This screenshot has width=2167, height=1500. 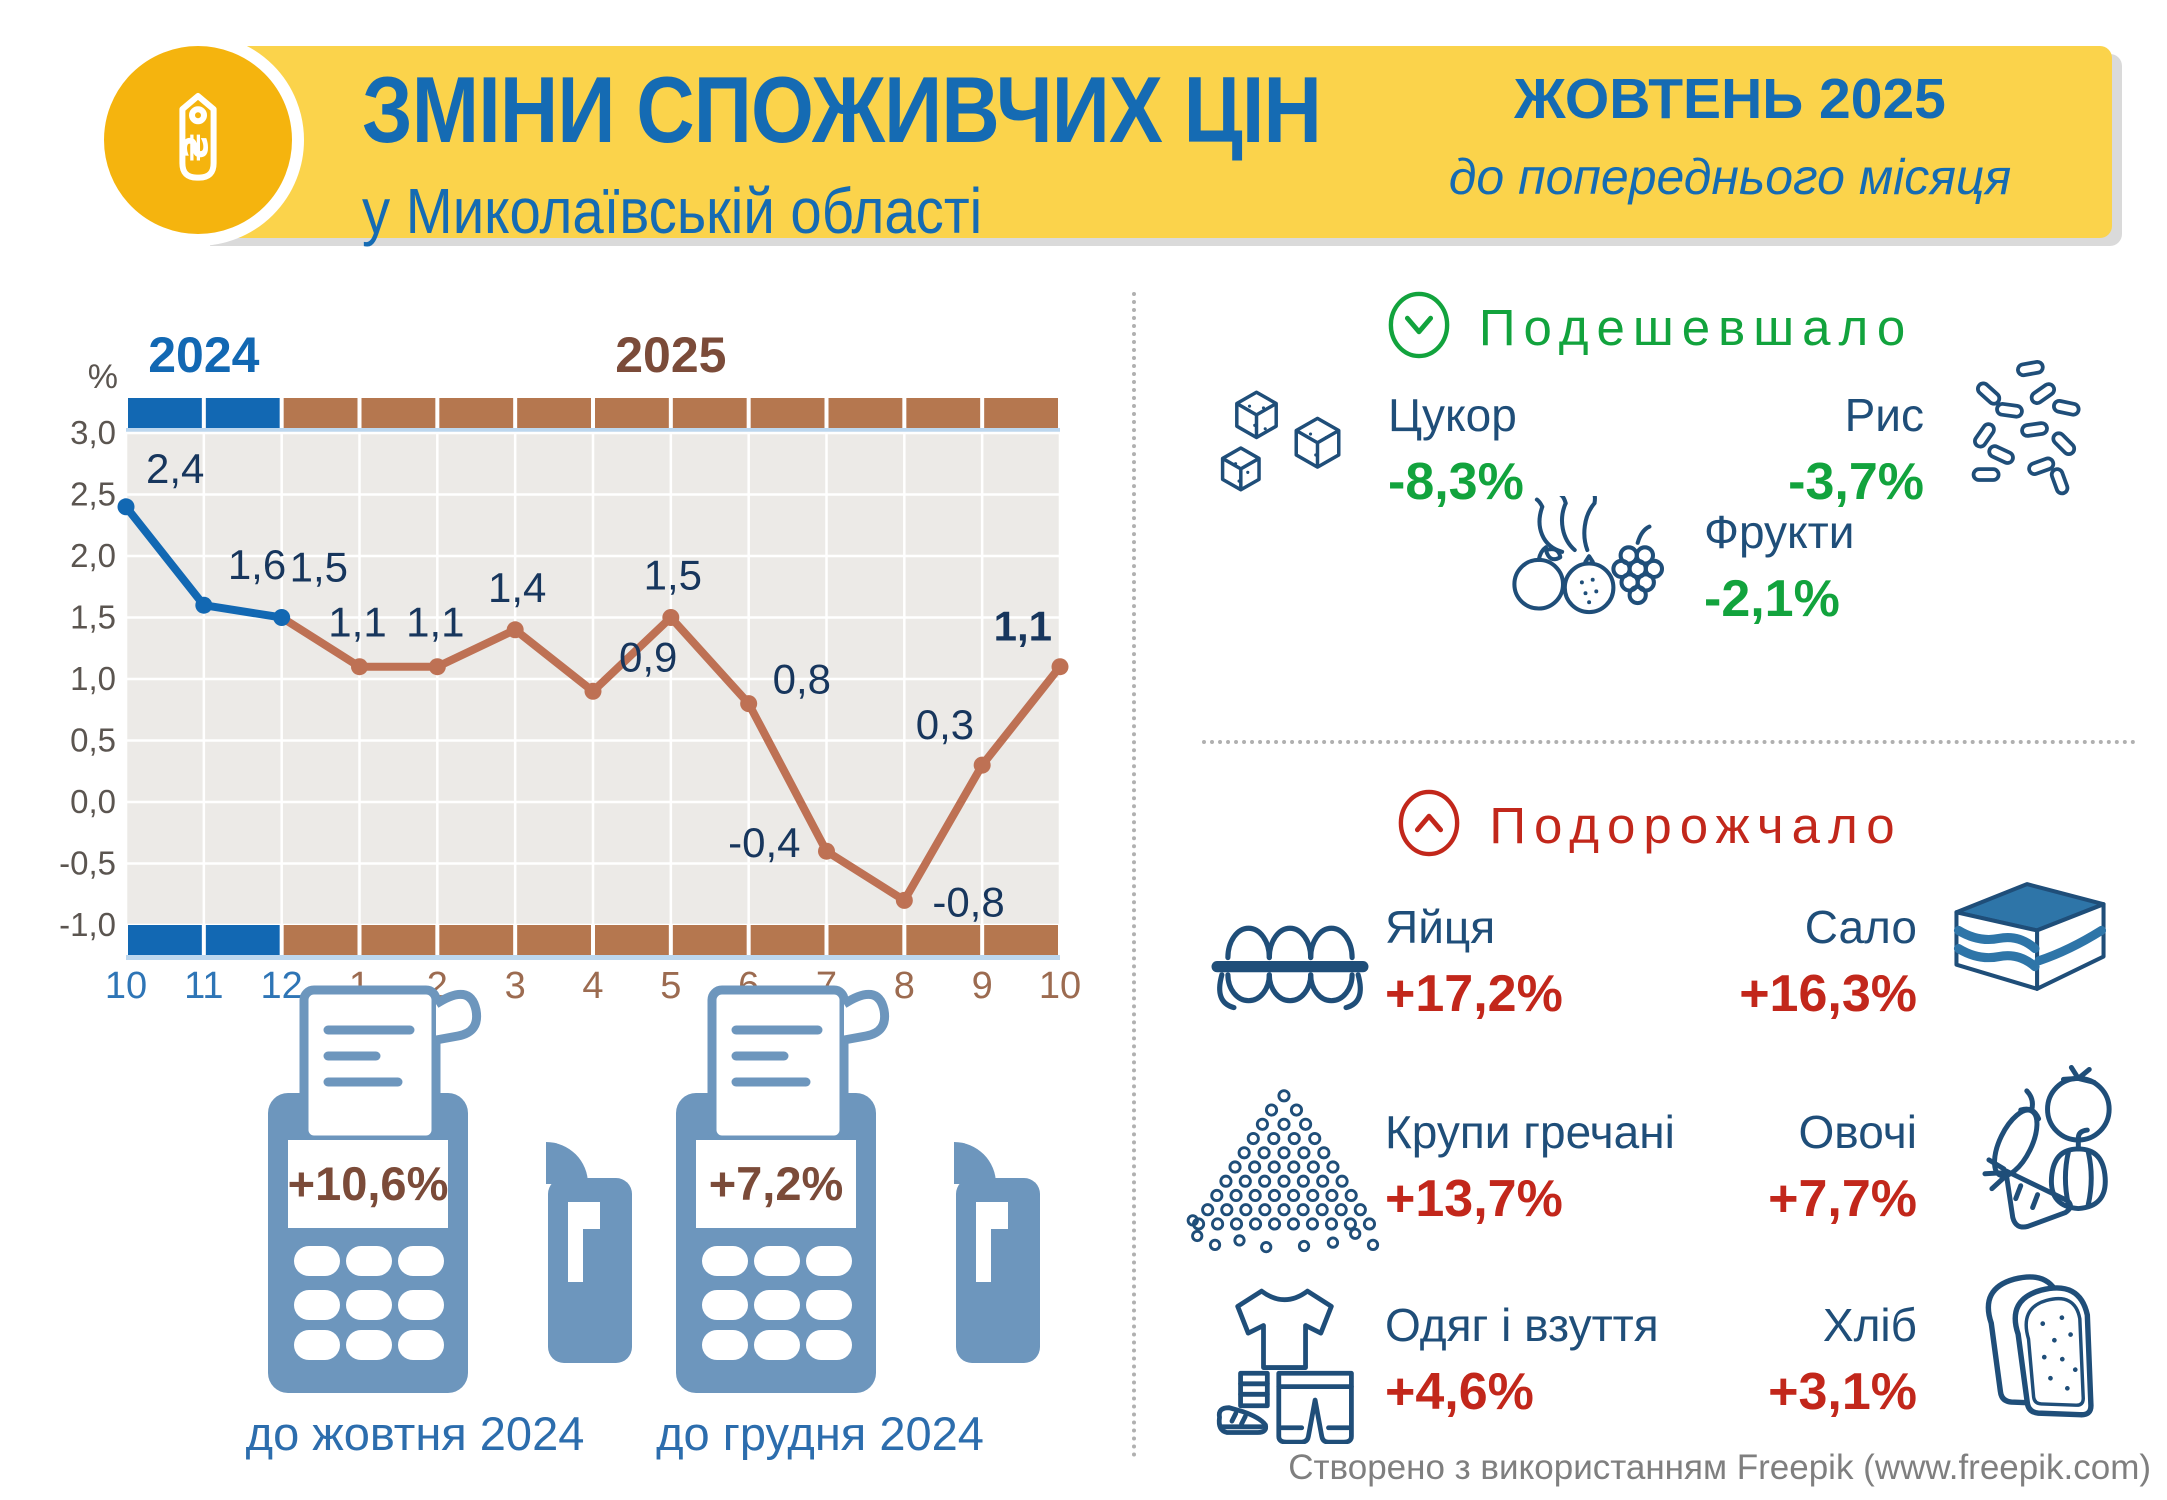 I want to click on svg-text: 2025, so click(x=670, y=356).